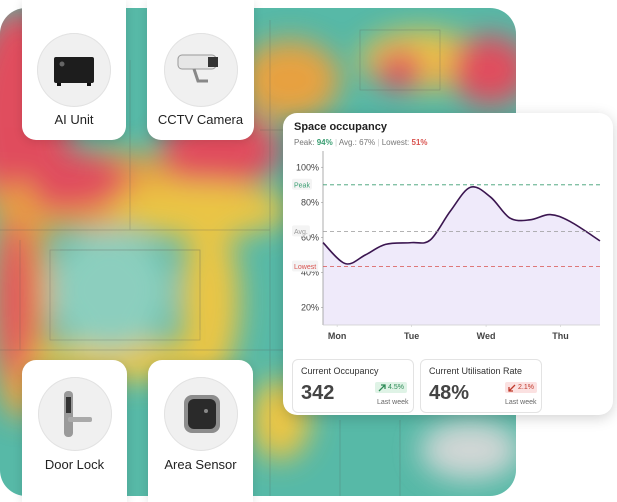  Describe the element at coordinates (77, 414) in the screenshot. I see `door-lock-icon` at that location.